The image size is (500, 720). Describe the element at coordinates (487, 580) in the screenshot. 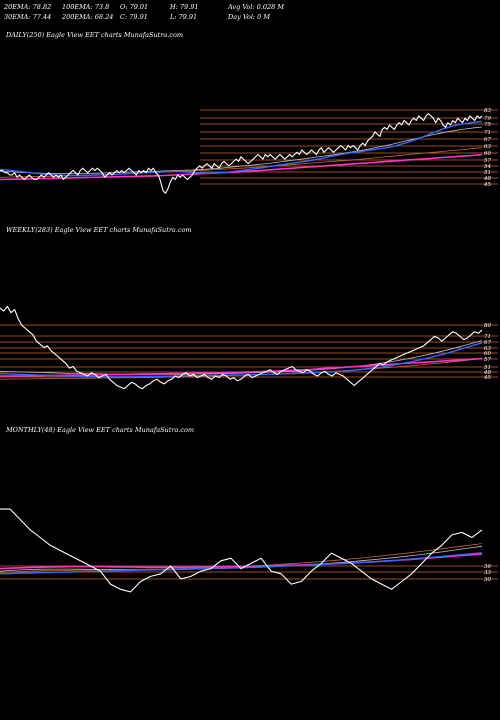

I see `price-level-label: 30` at that location.